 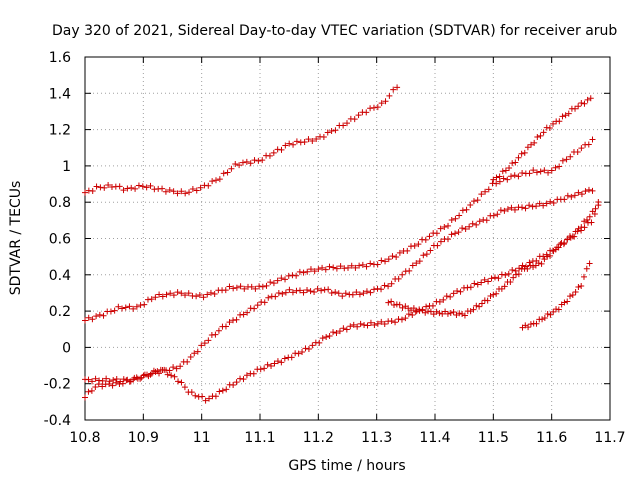 What do you see at coordinates (143, 438) in the screenshot?
I see `x-tick-label: 10.9` at bounding box center [143, 438].